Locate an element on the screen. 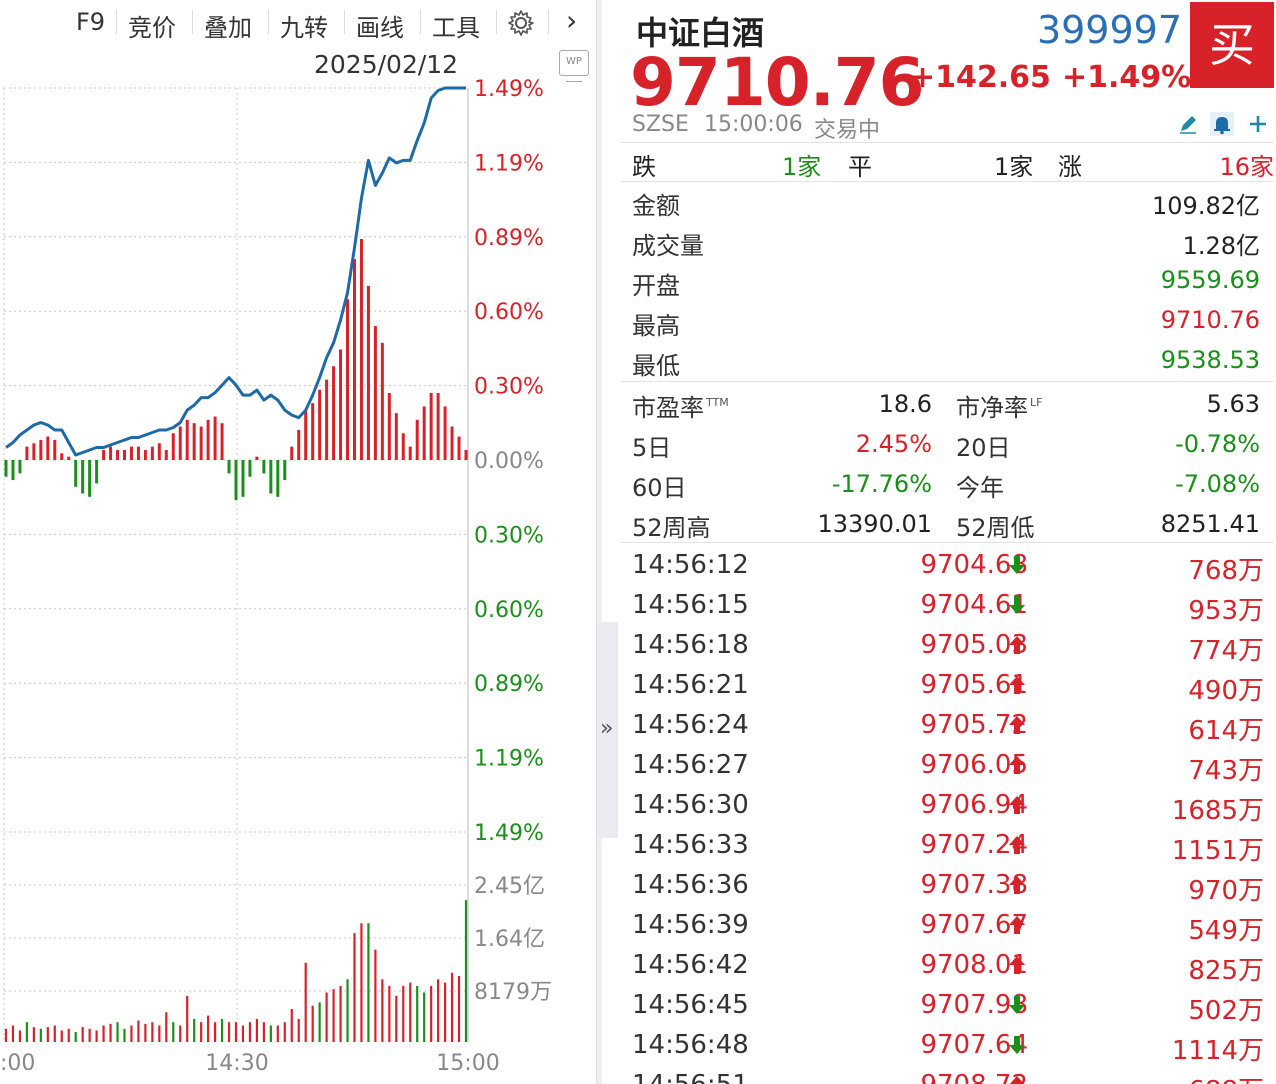 The height and width of the screenshot is (1084, 1276). trade-volume: 502万 is located at coordinates (1226, 1011).